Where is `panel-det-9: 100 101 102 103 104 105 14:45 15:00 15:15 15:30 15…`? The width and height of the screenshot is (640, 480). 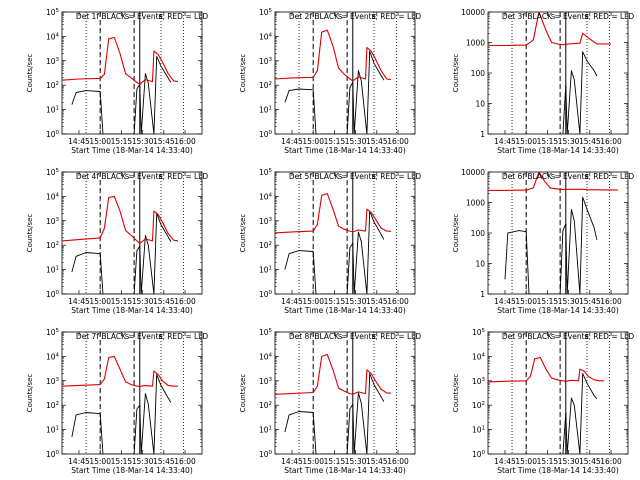
panel-det-9: 100 101 102 103 104 105 14:45 15:00 15:15 15:30 15… is located at coordinates (543, 401).